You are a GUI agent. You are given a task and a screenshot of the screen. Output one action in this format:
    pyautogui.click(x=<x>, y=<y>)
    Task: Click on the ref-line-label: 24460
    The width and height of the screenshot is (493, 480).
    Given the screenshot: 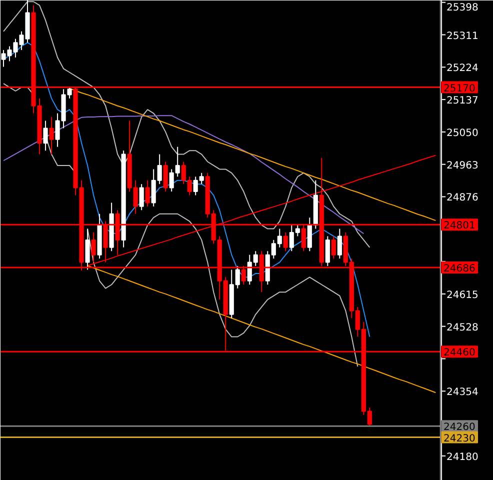 What is the action you would take?
    pyautogui.click(x=460, y=353)
    